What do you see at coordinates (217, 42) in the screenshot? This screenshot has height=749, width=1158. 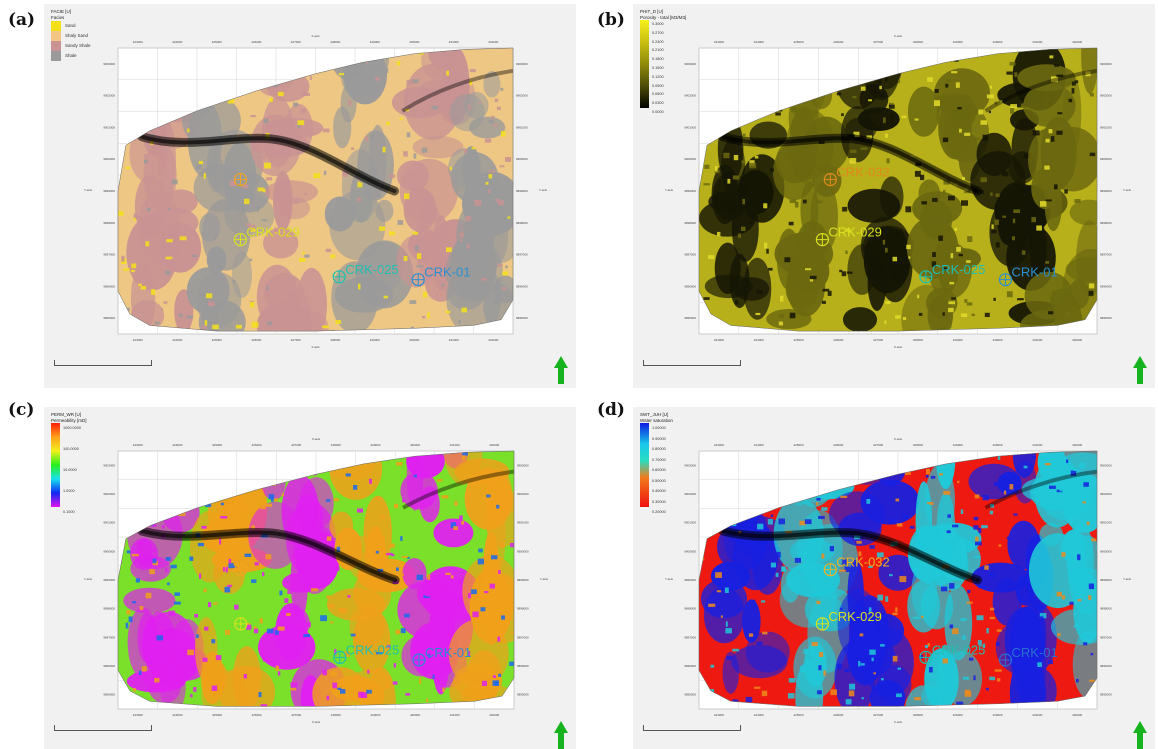 I see `x-tick-label-top: 425000` at bounding box center [217, 42].